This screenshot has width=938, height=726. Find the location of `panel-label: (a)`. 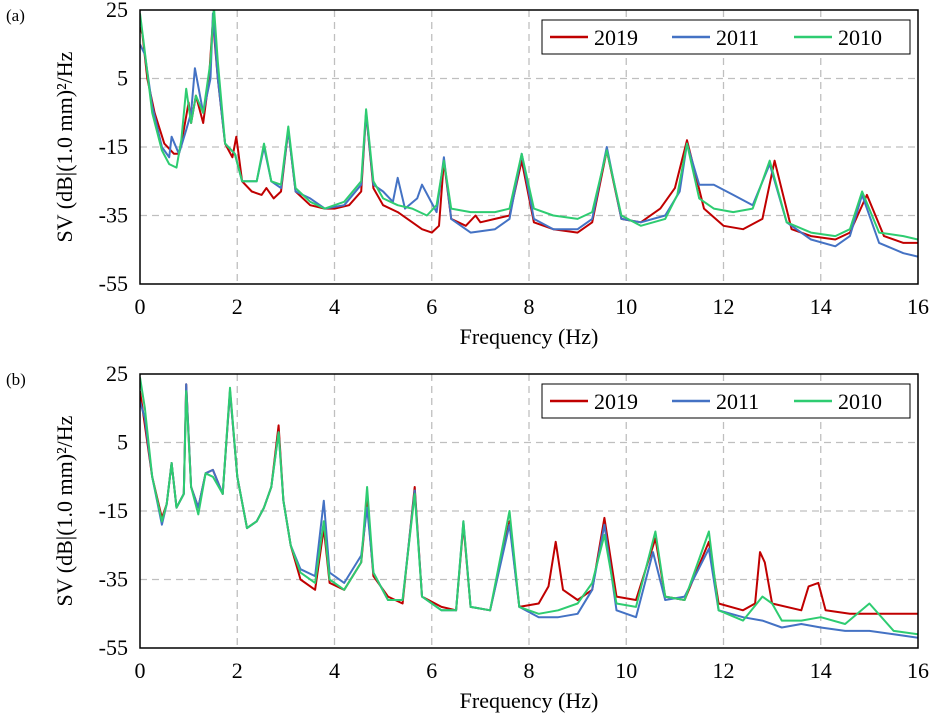

panel-label: (a) is located at coordinates (15, 15).